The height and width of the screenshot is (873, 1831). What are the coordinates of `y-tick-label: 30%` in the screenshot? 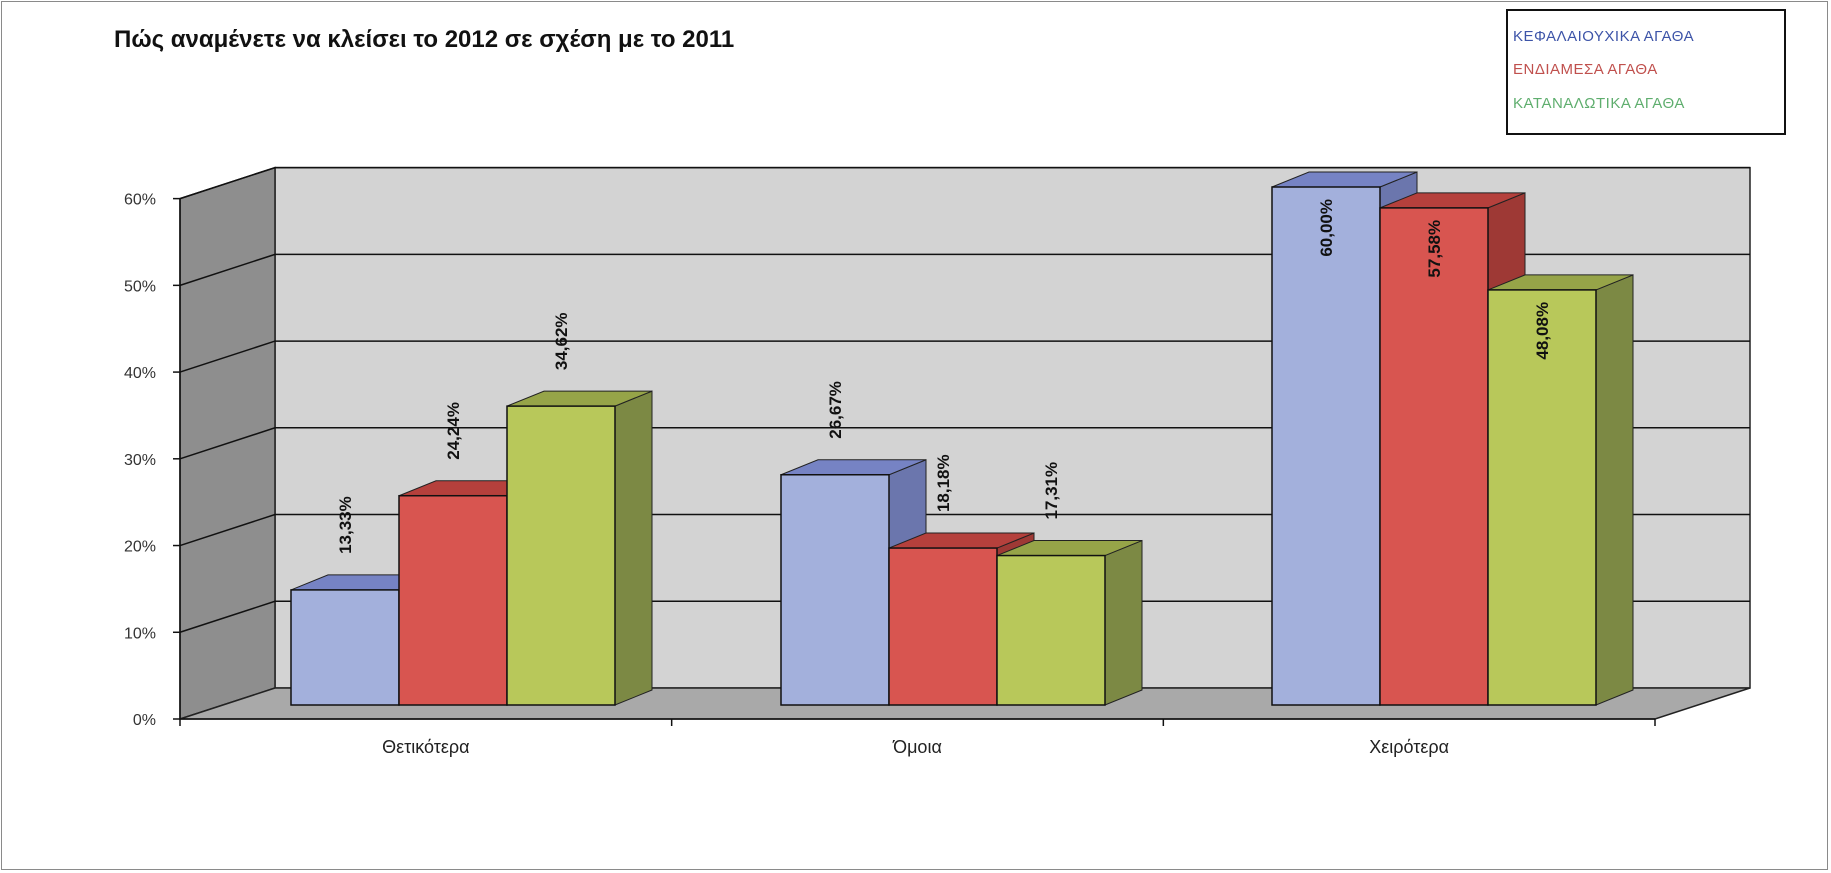 It's located at (140, 460).